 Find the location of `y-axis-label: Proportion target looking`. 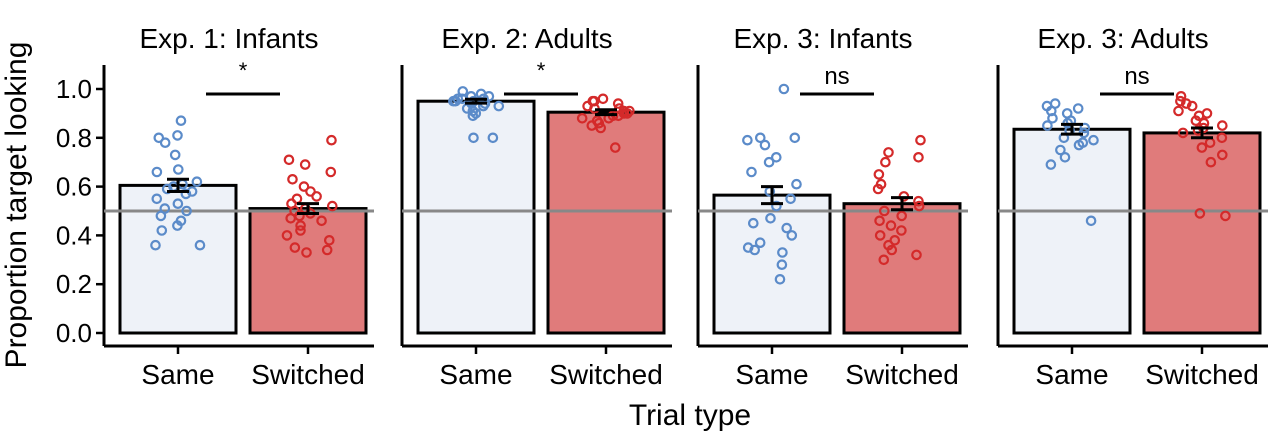

y-axis-label: Proportion target looking is located at coordinates (16, 205).